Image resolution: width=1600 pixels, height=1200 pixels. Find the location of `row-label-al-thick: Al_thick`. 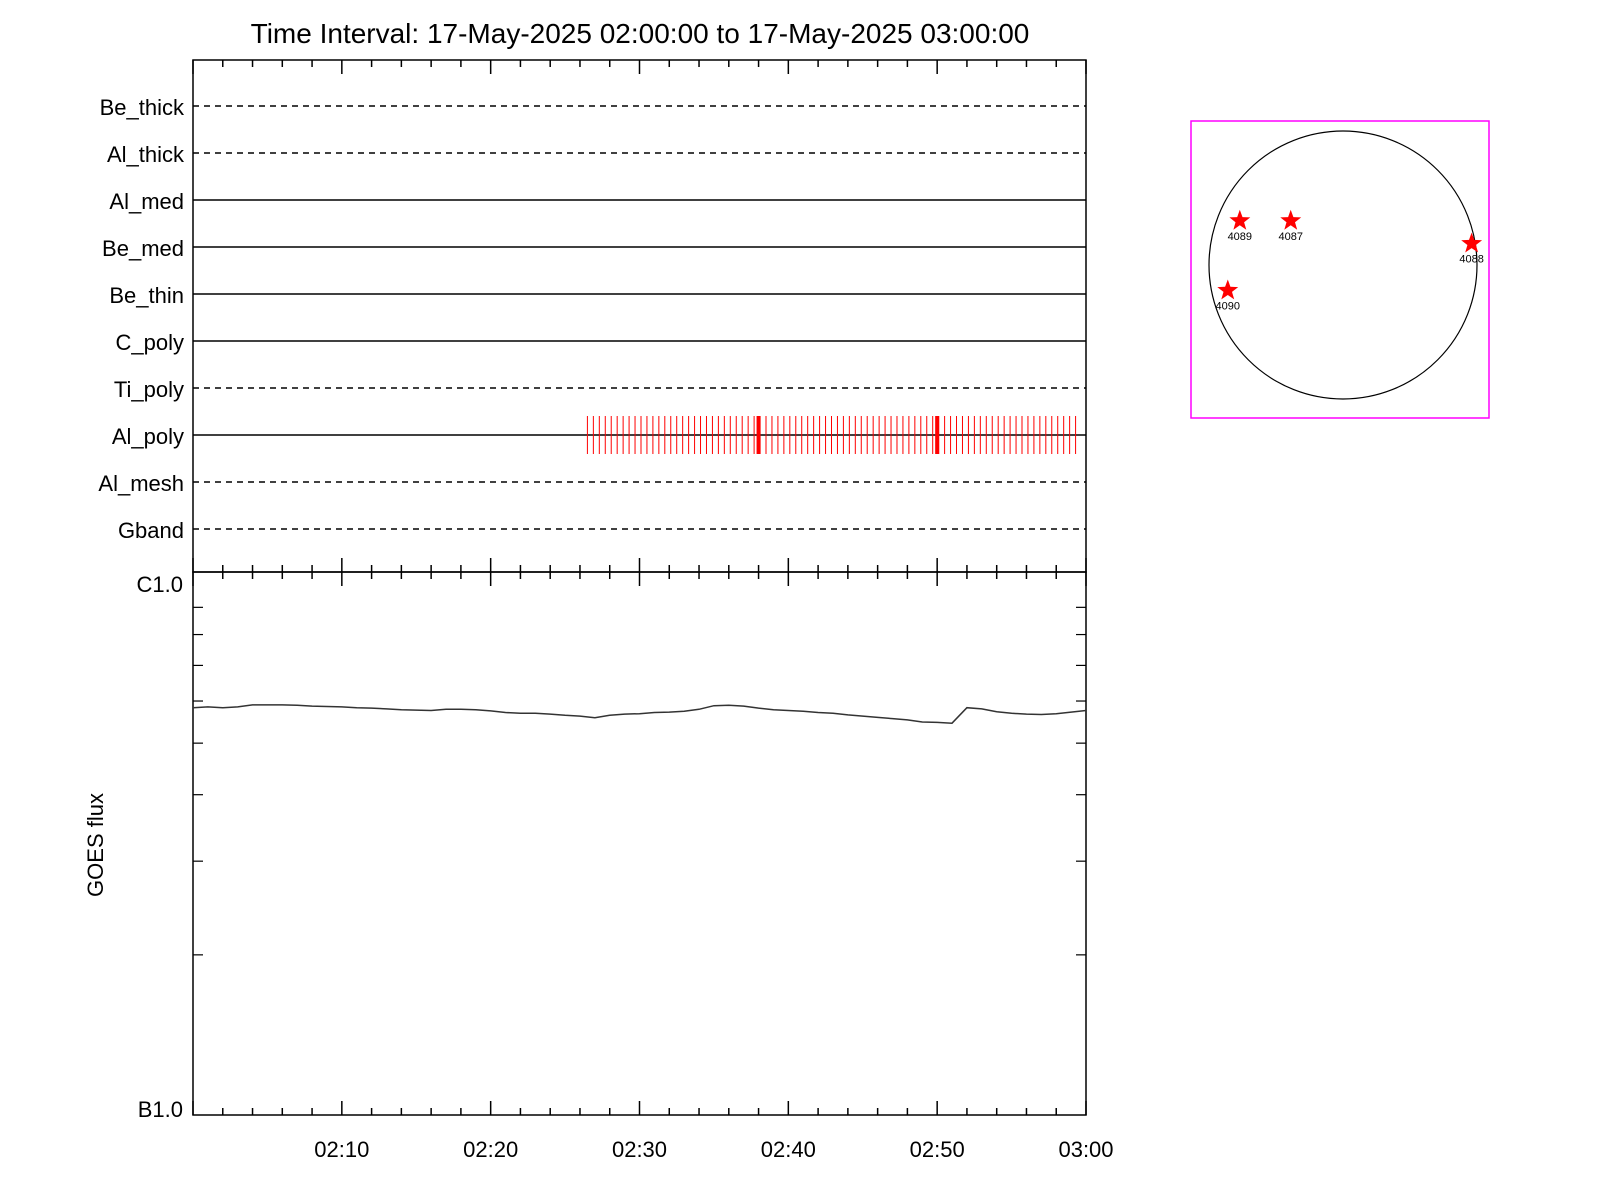

row-label-al-thick: Al_thick is located at coordinates (146, 154).